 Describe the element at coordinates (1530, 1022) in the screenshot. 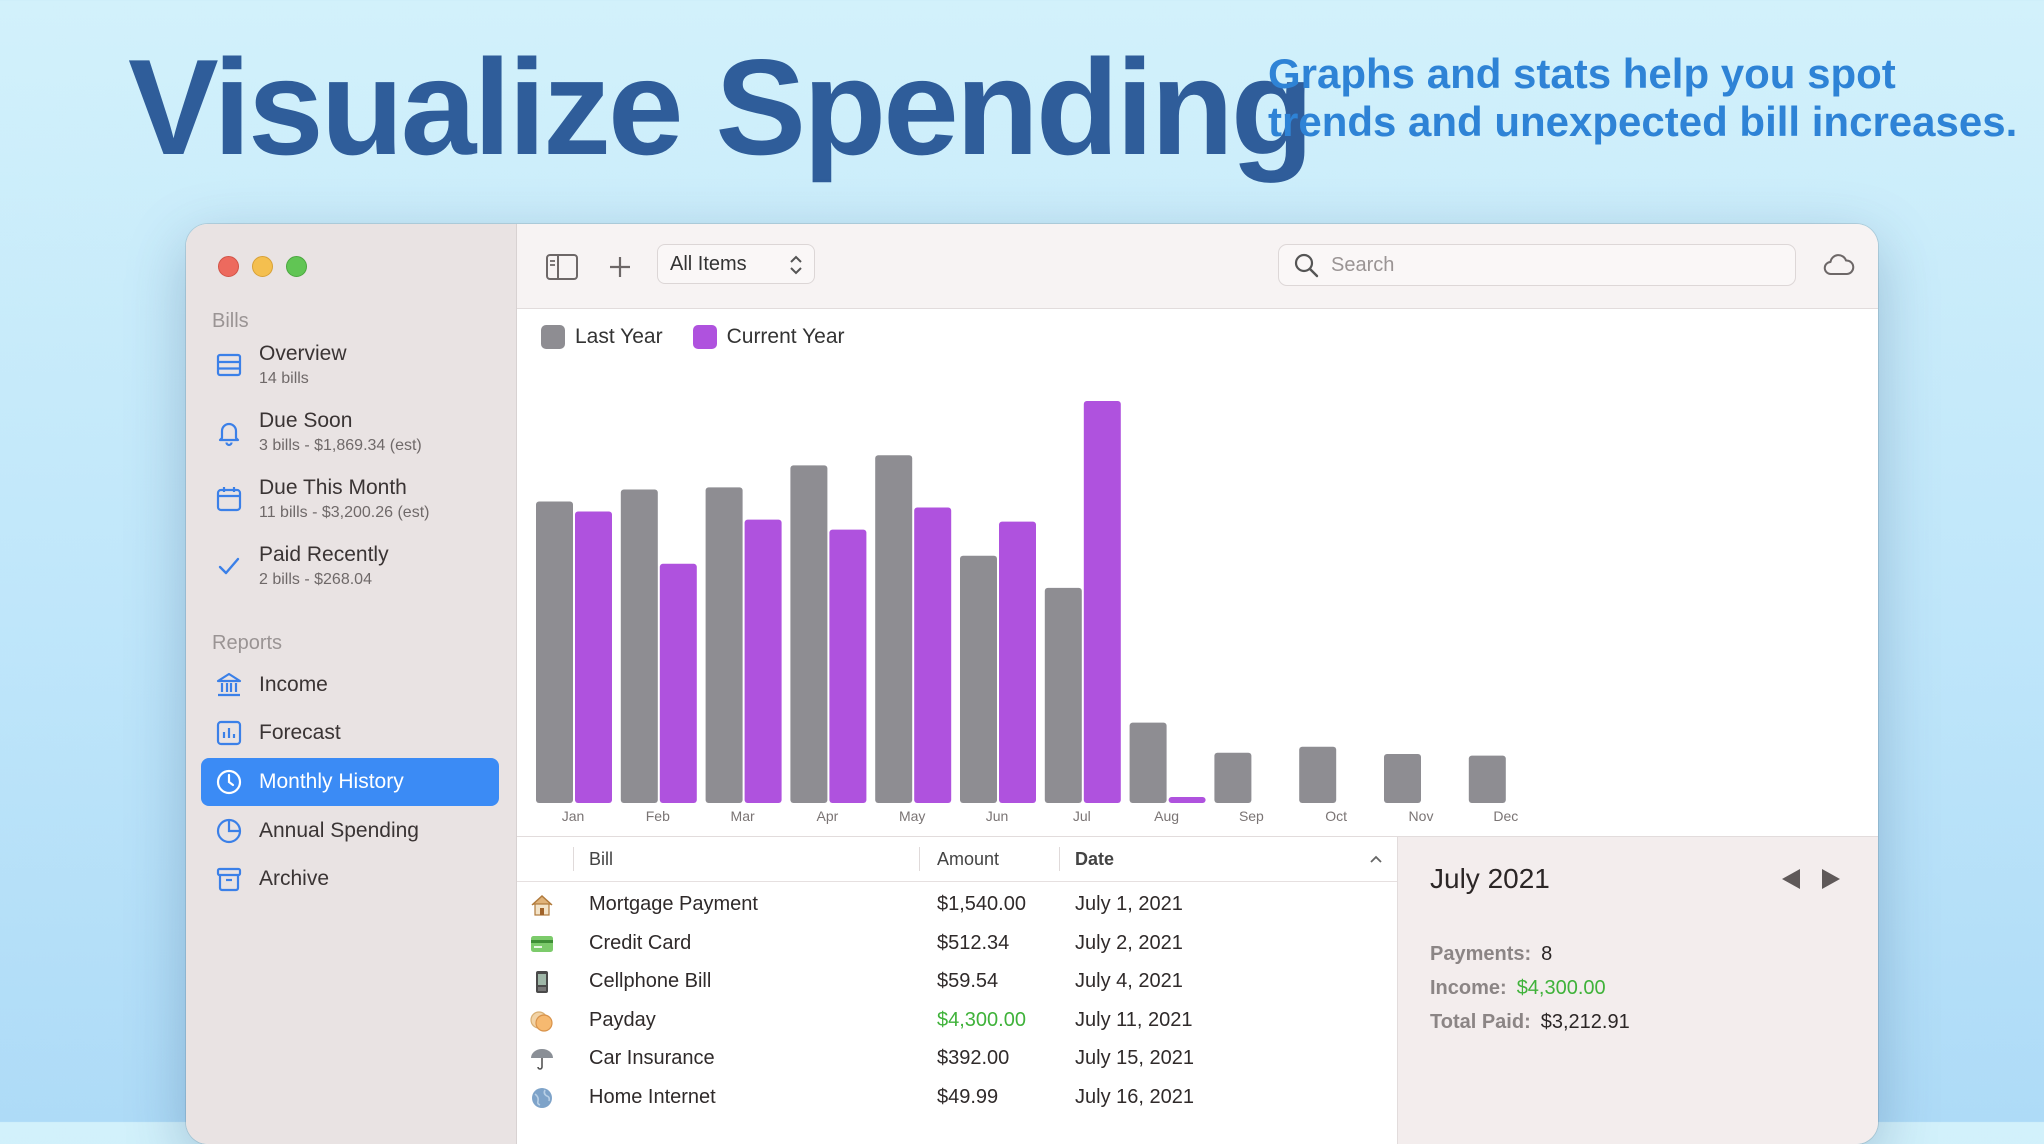

I see `stat-total-paid: Total Paid: $3,212.91` at that location.